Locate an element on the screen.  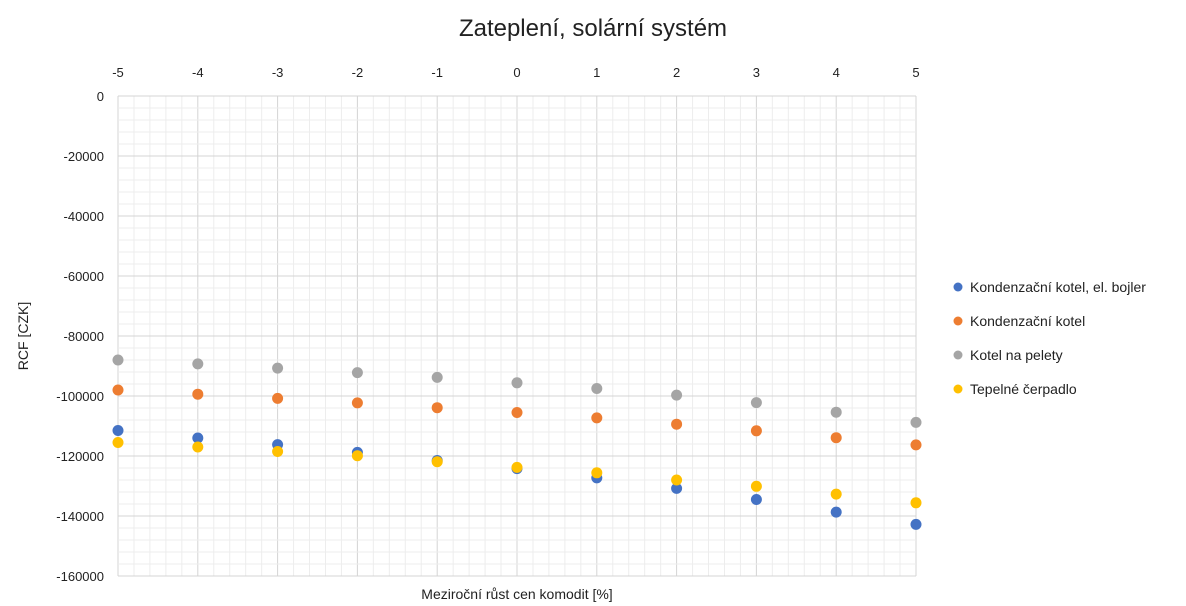
legend-label: Kondenzační kotel is located at coordinates (1027, 321).